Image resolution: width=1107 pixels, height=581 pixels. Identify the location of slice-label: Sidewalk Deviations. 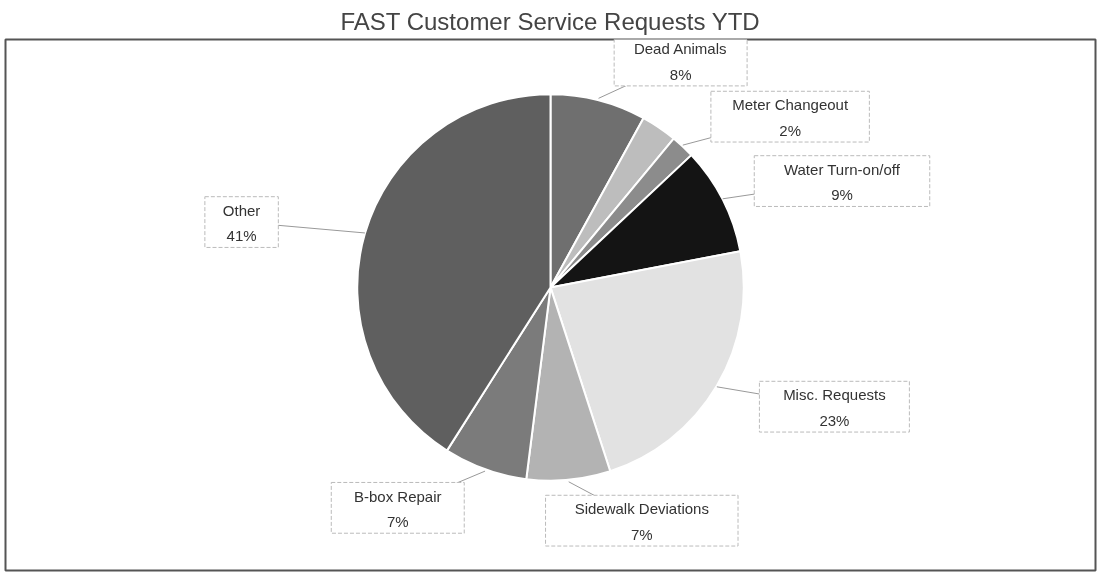
(641, 509).